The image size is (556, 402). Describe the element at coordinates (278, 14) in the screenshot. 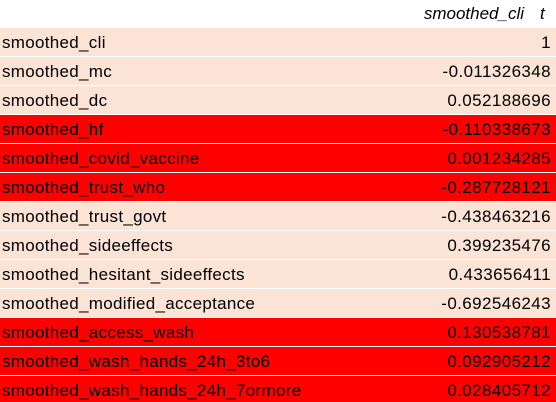

I see `header-row: smoothed_cli t` at that location.